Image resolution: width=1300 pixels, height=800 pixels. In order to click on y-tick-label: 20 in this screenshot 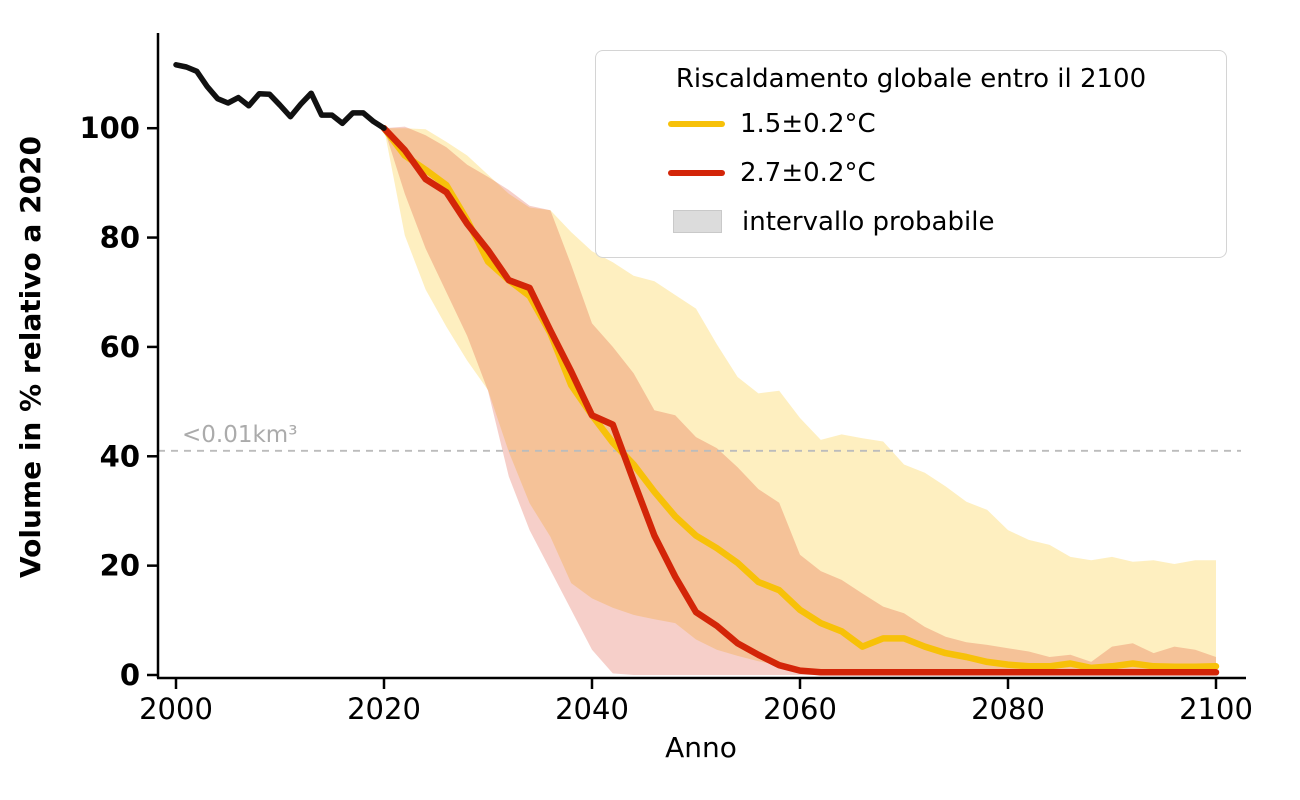, I will do `click(120, 566)`.